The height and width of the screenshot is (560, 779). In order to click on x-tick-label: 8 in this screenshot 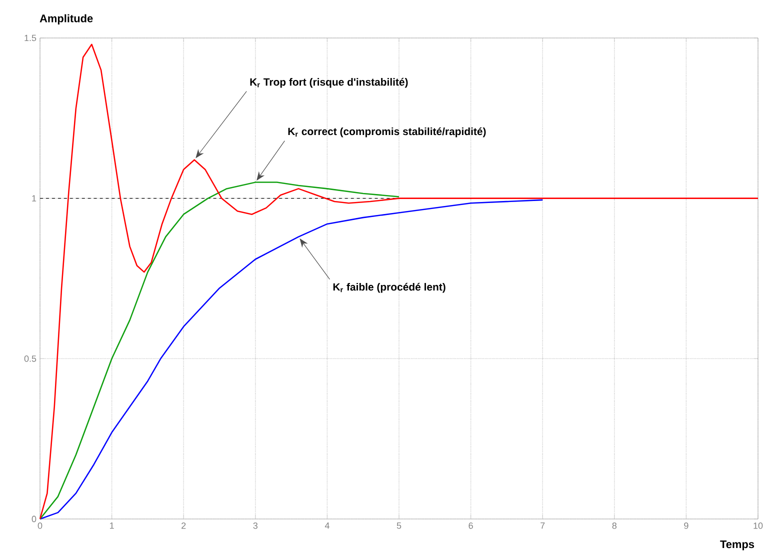, I will do `click(614, 525)`.